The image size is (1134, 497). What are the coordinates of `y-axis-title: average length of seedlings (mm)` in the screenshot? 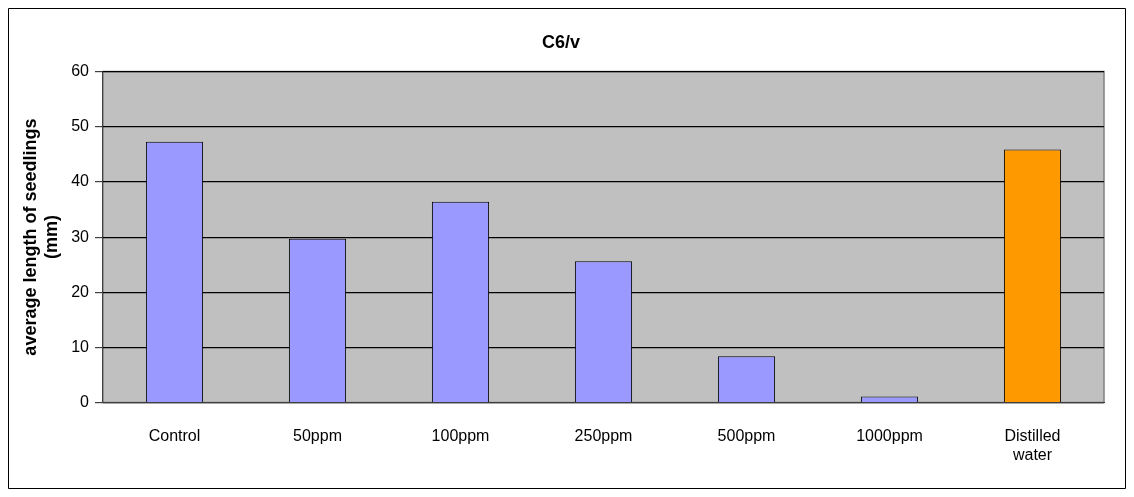 It's located at (40, 237).